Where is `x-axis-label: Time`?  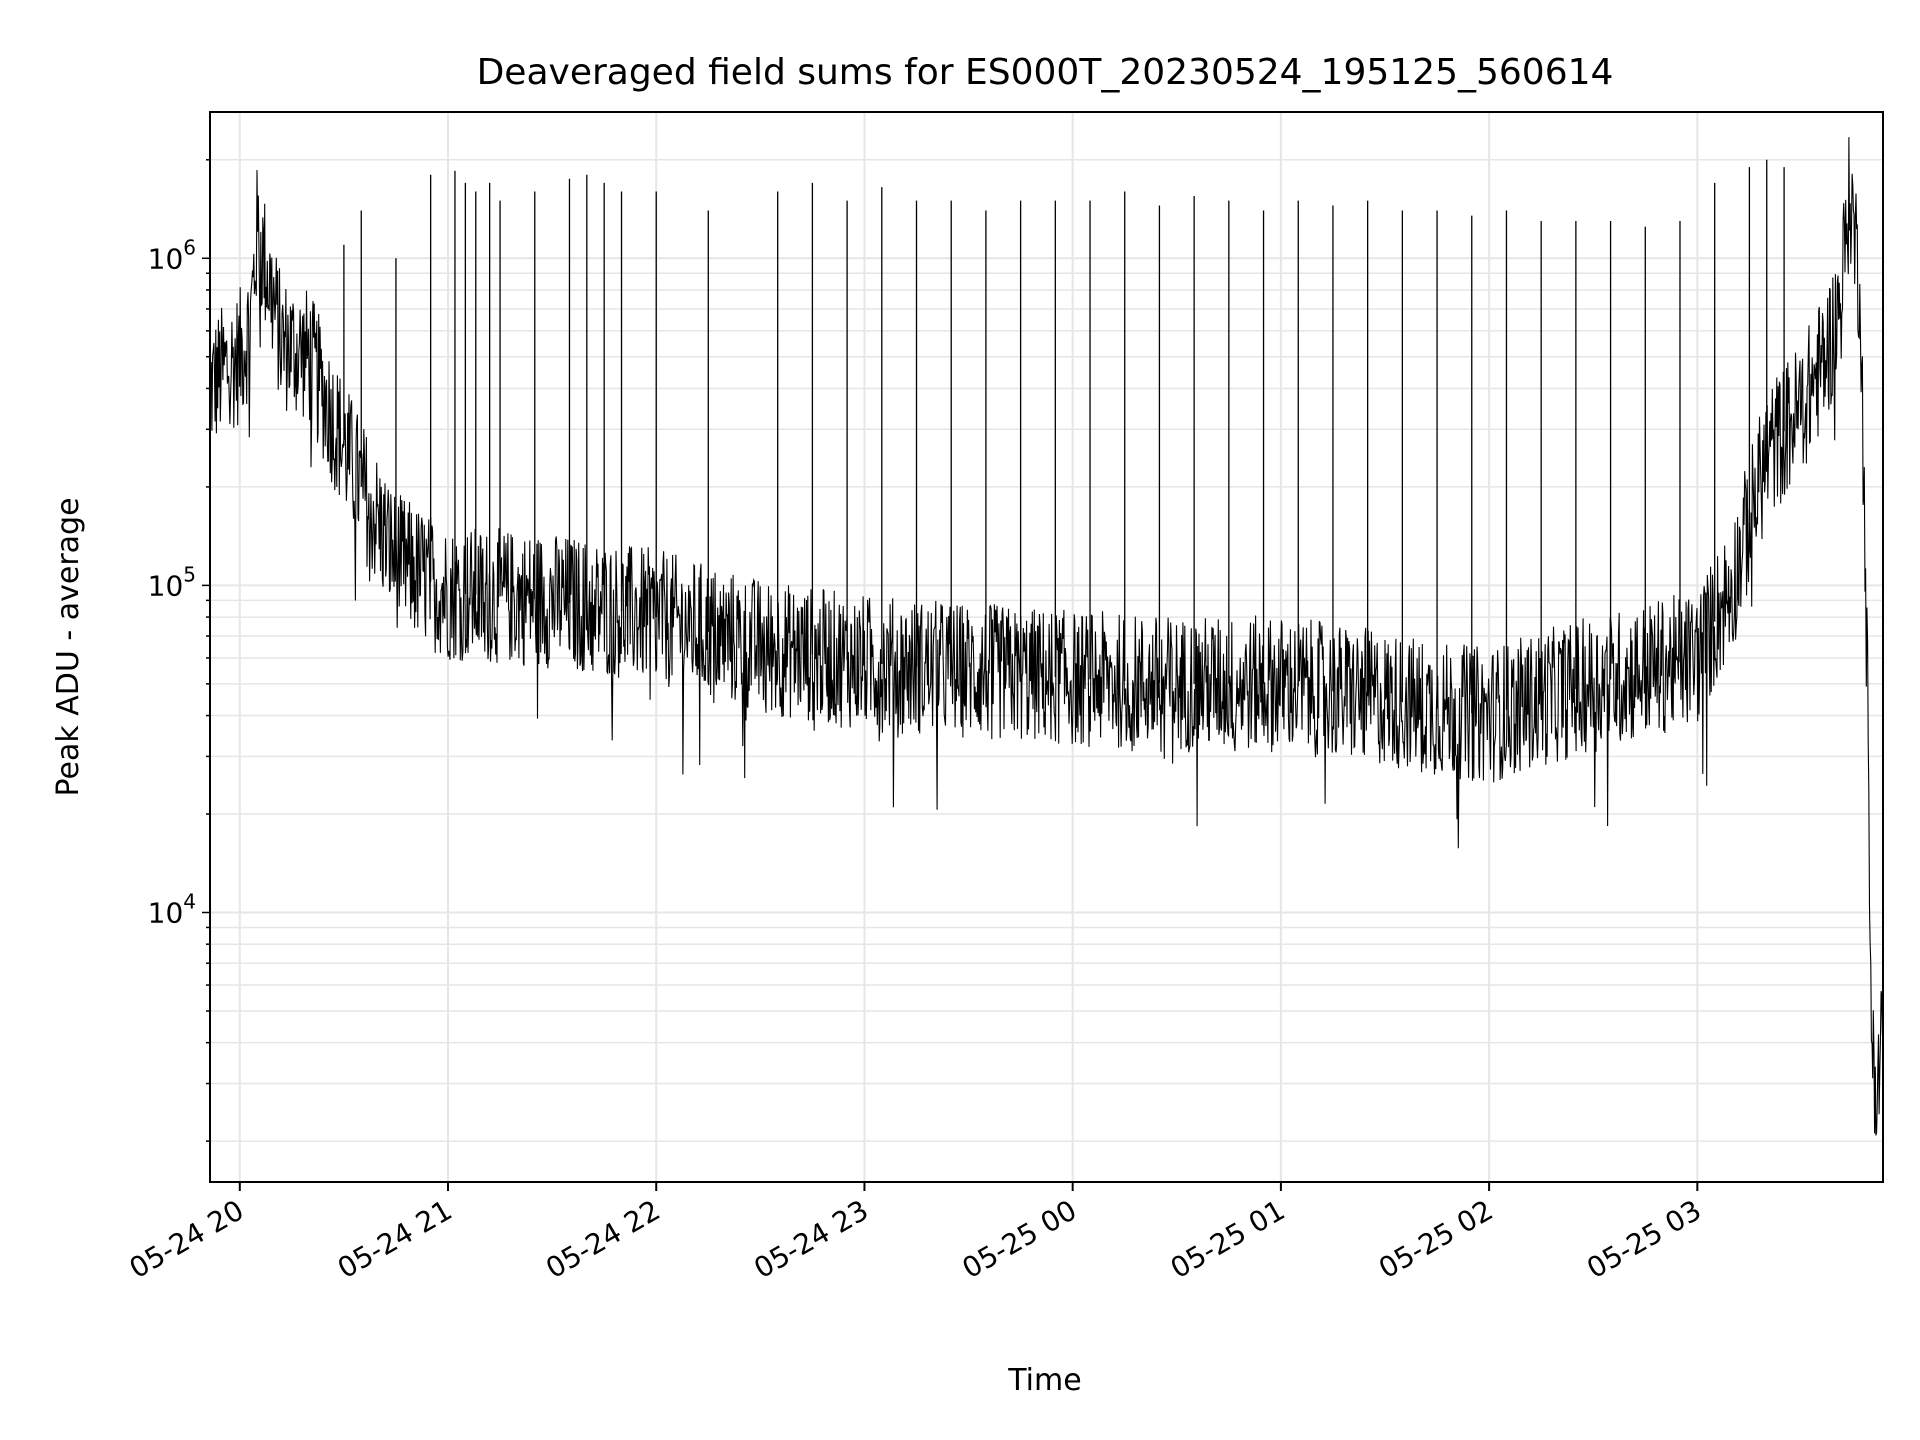
x-axis-label: Time is located at coordinates (1044, 1380).